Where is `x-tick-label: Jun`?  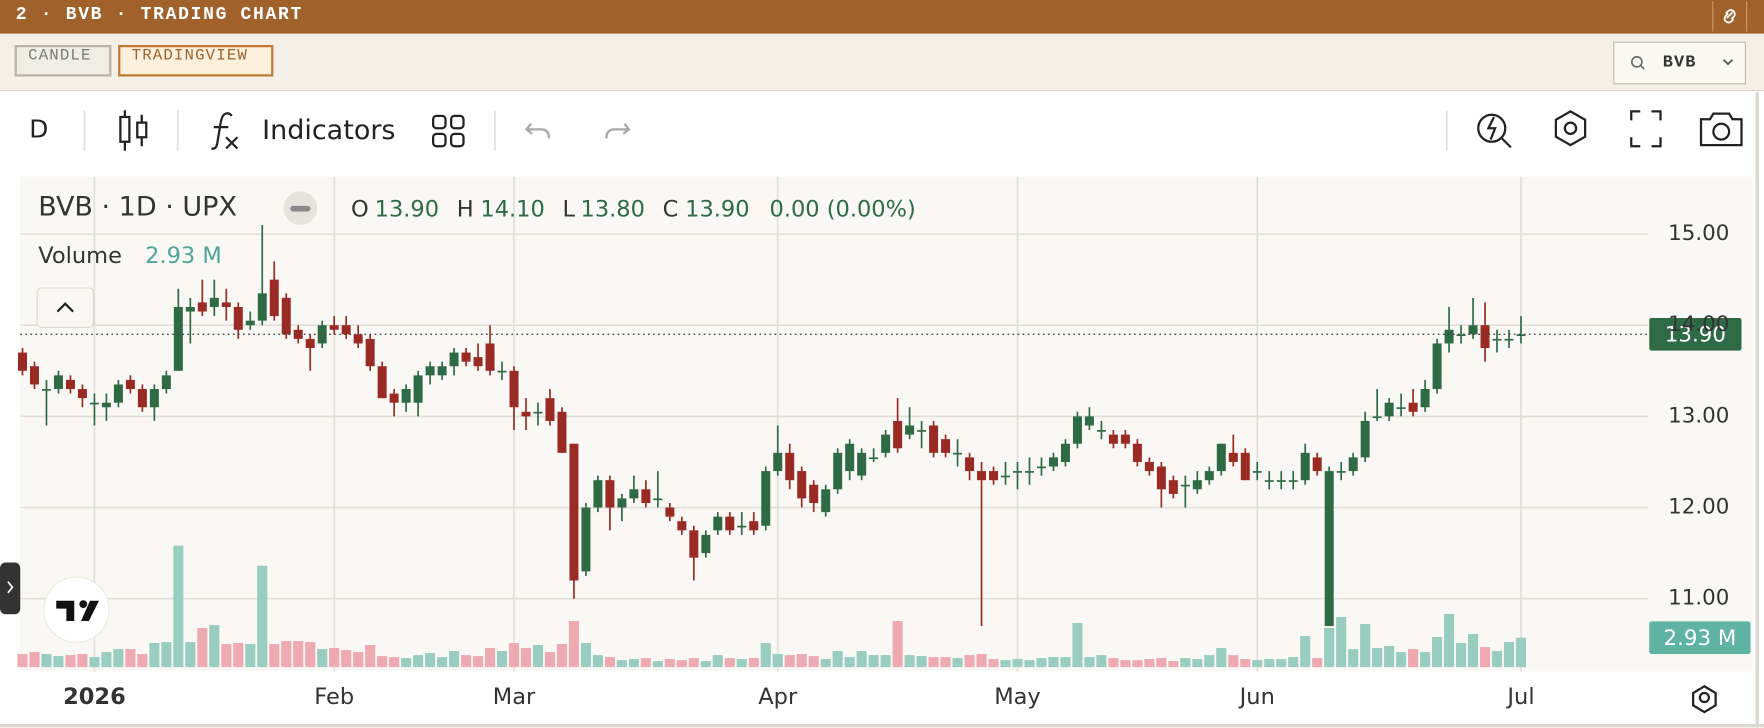 x-tick-label: Jun is located at coordinates (1256, 697).